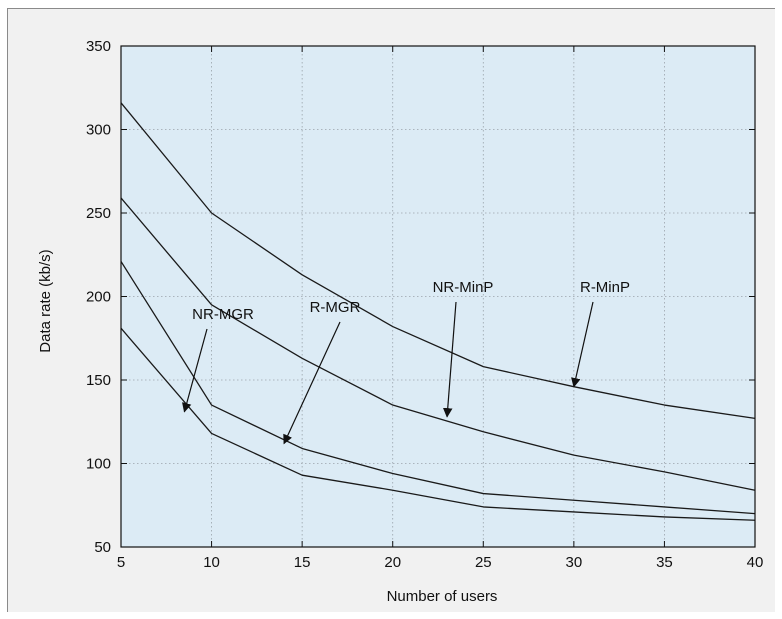 The width and height of the screenshot is (782, 619). Describe the element at coordinates (195, 370) in the screenshot. I see `annotation-arrow-nr-mgr` at that location.